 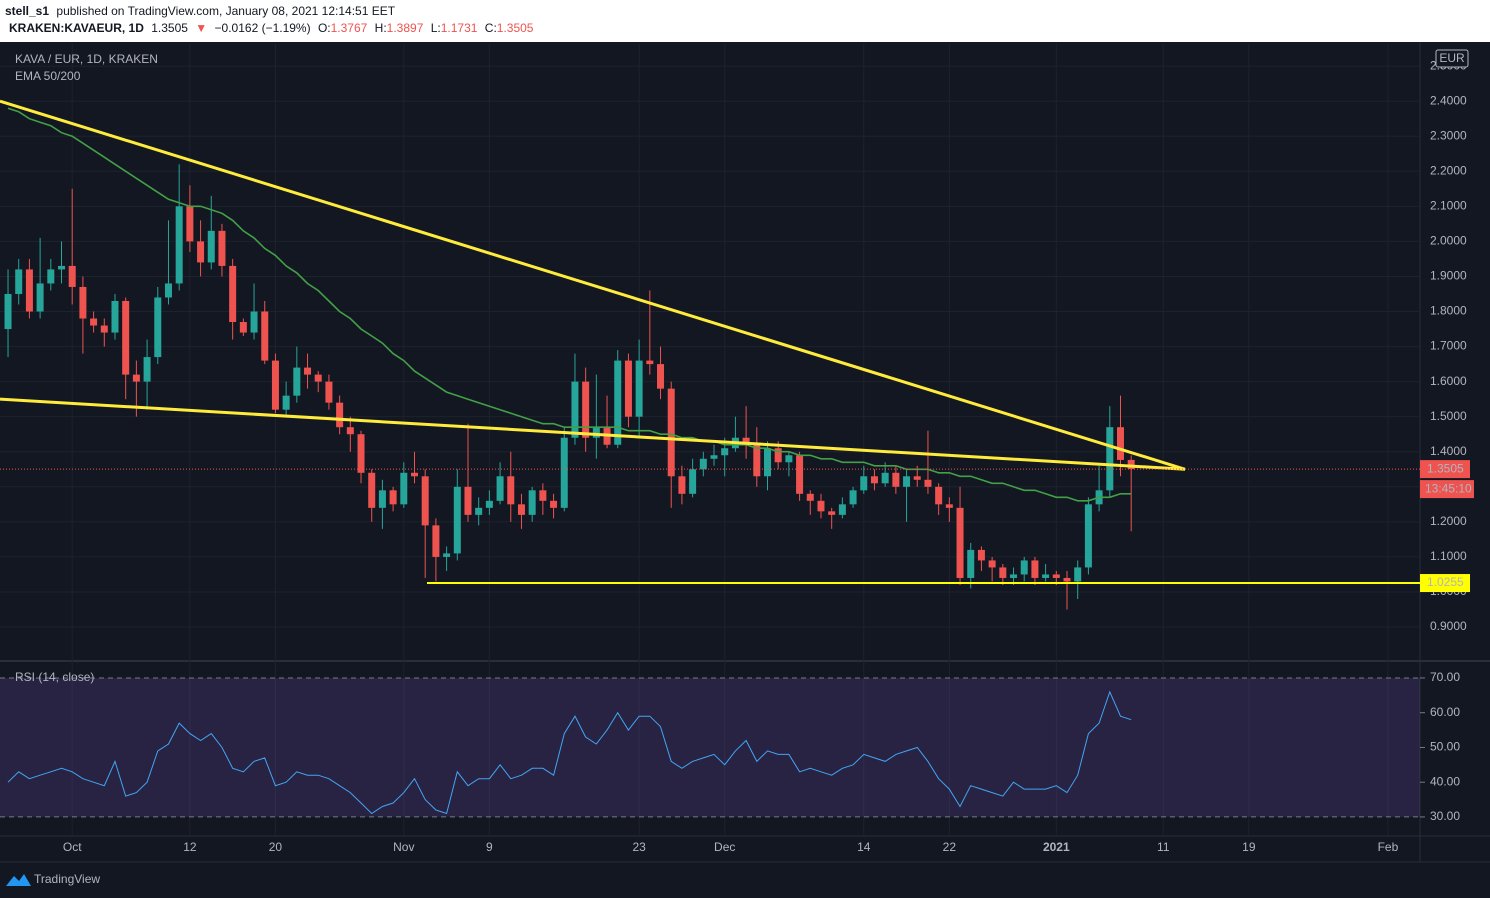 What do you see at coordinates (1445, 468) in the screenshot?
I see `last-price-label: 1.3505` at bounding box center [1445, 468].